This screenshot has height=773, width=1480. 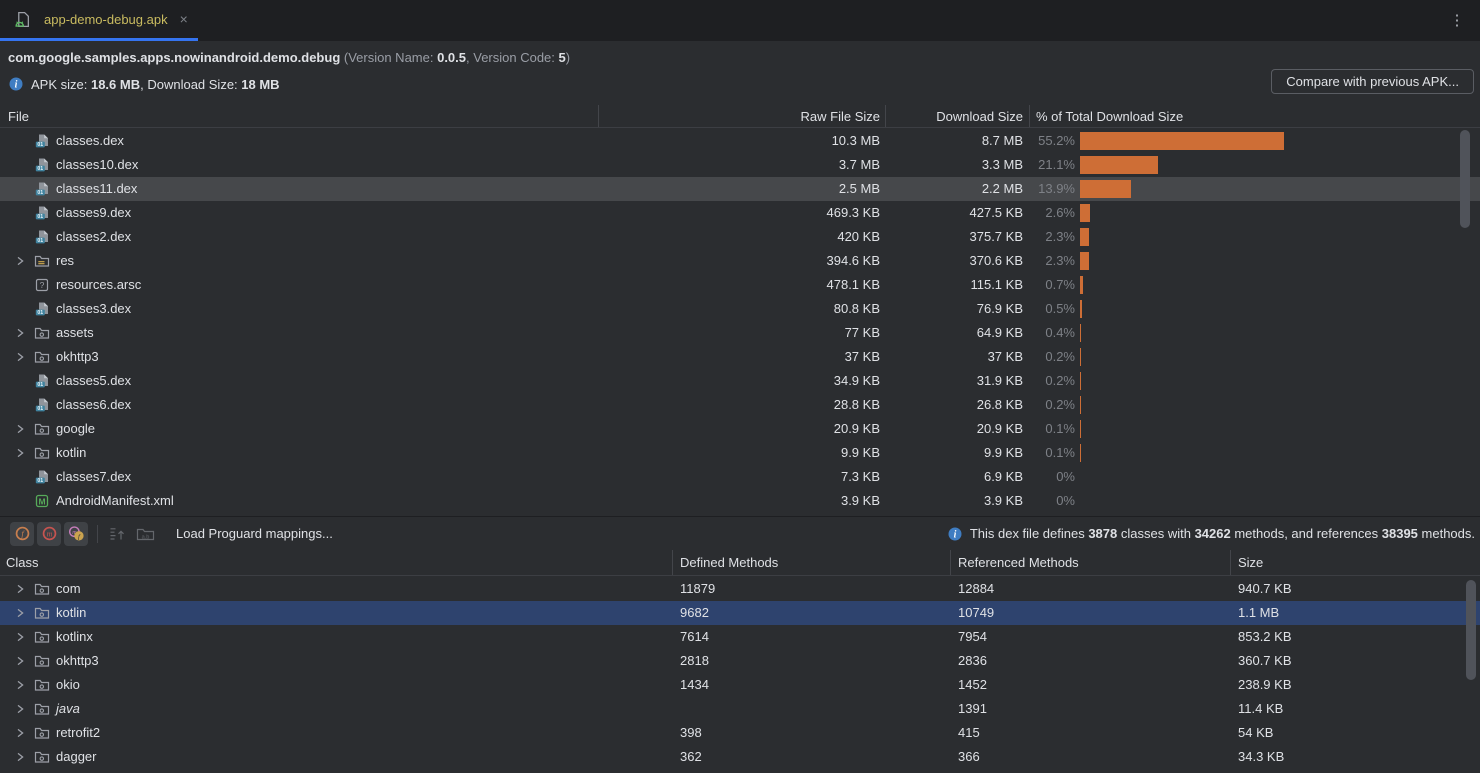 I want to click on overflow-menu-icon: ⋮, so click(x=1457, y=20).